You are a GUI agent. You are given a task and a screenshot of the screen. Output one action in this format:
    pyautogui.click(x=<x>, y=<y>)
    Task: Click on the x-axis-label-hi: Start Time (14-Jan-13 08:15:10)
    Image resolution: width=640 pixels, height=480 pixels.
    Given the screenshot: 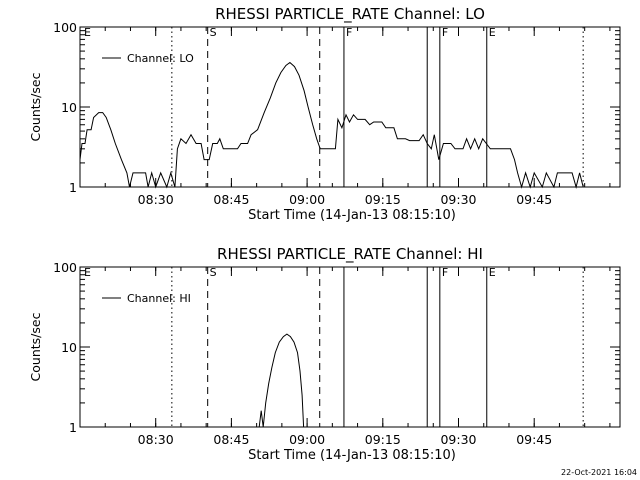 What is the action you would take?
    pyautogui.click(x=352, y=455)
    